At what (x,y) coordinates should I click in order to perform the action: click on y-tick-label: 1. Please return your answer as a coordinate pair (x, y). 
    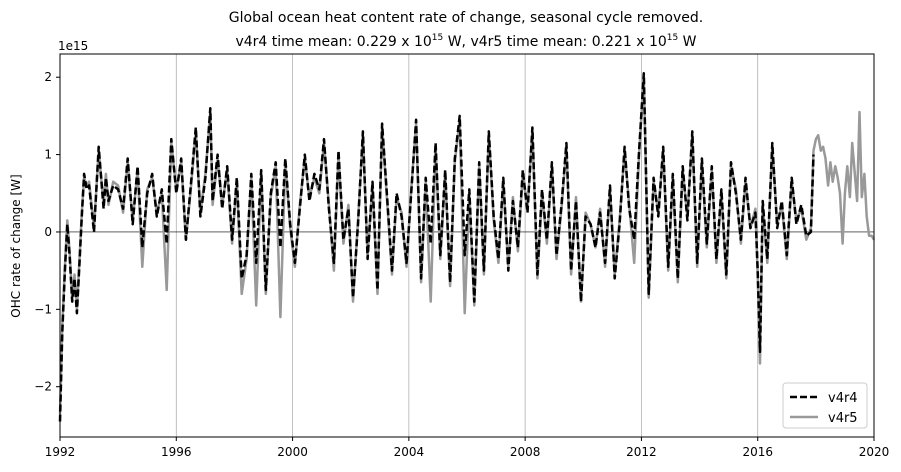
    Looking at the image, I should click on (48, 155).